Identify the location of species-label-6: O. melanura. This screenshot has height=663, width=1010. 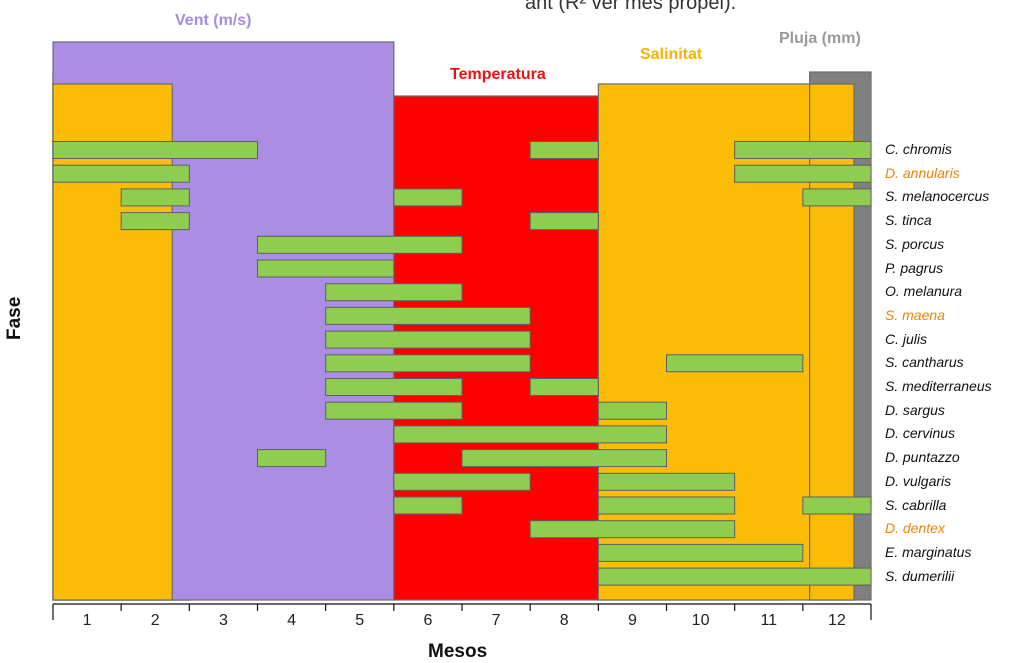
(924, 291).